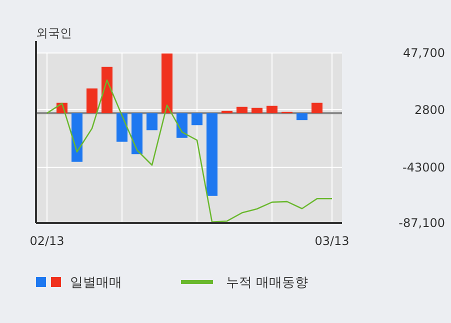 The image size is (451, 323). I want to click on x-tick-label: 02/13, so click(47, 241).